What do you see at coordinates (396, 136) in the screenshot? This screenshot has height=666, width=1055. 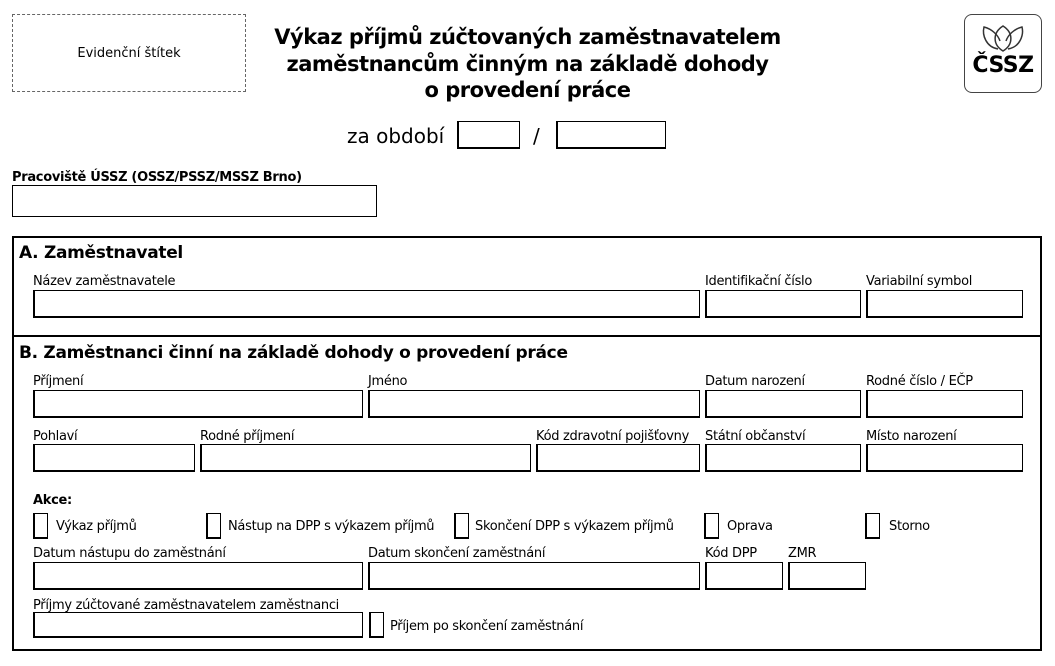 I see `period-label: za období` at bounding box center [396, 136].